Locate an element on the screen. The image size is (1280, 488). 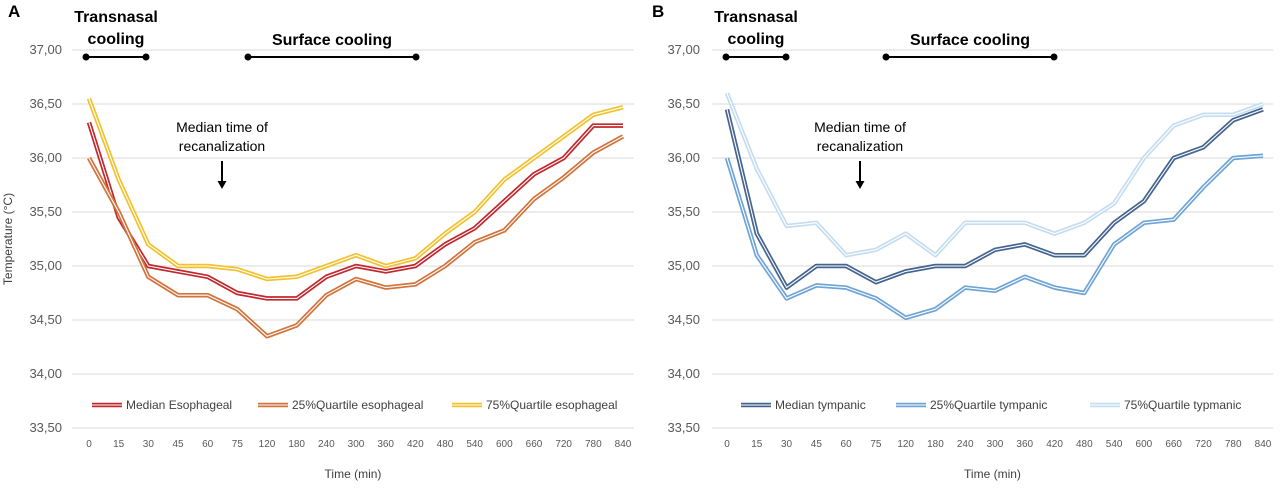
y-tick-label: 33,50 is located at coordinates (683, 427).